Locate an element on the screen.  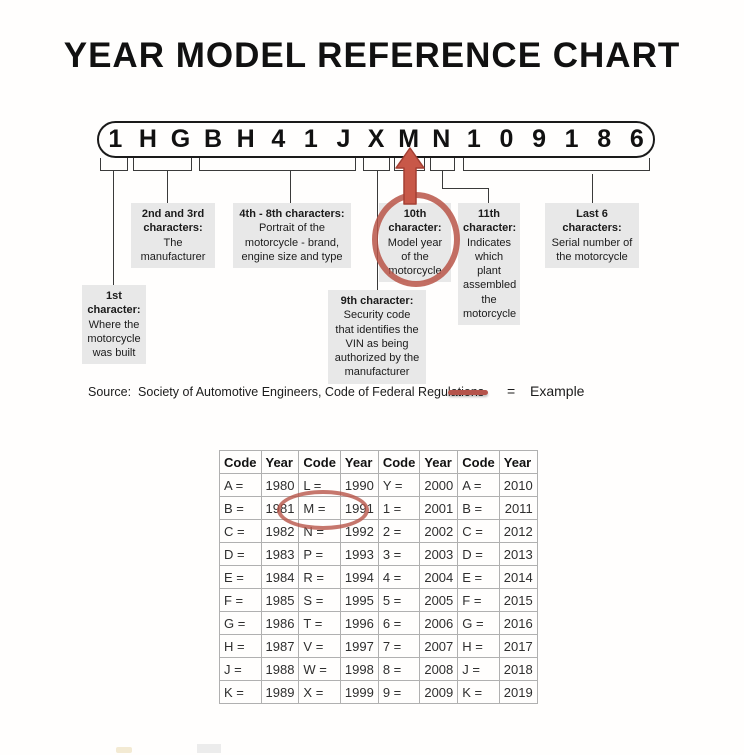
table-row: G = 1986 T = 1996 6 = 2006 G = 2016 is located at coordinates (378, 623).